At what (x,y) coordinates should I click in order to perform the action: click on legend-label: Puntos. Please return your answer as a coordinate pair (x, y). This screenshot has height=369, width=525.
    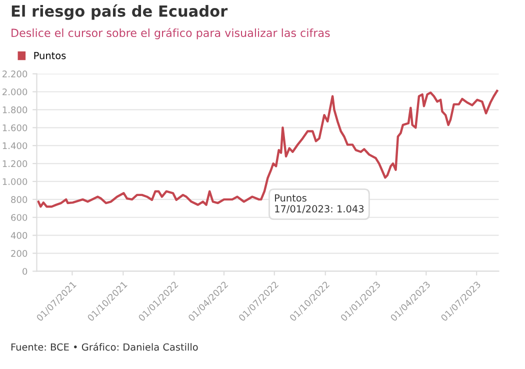
    Looking at the image, I should click on (50, 56).